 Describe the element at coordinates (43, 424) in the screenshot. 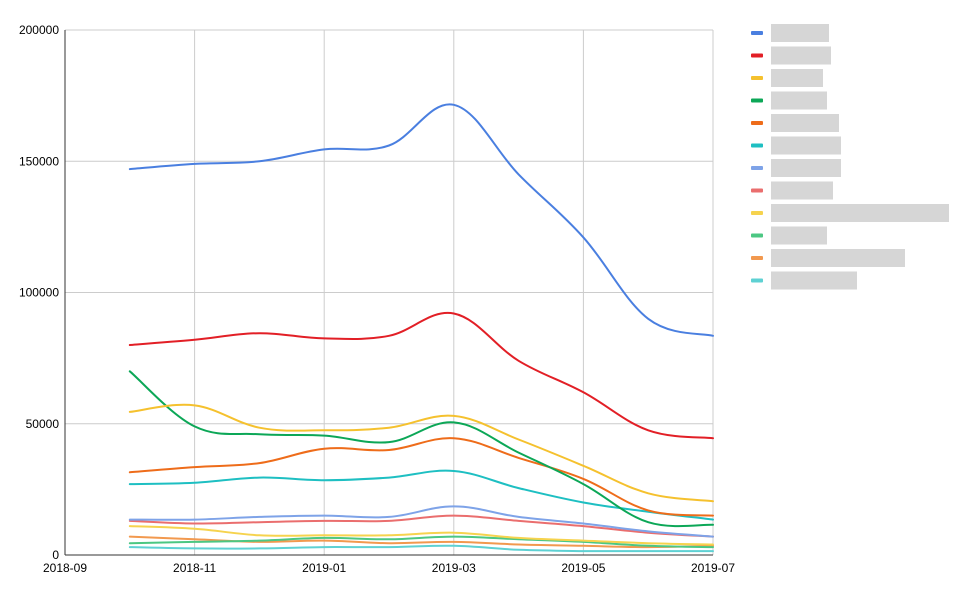

I see `y-tick-label: 50000` at that location.